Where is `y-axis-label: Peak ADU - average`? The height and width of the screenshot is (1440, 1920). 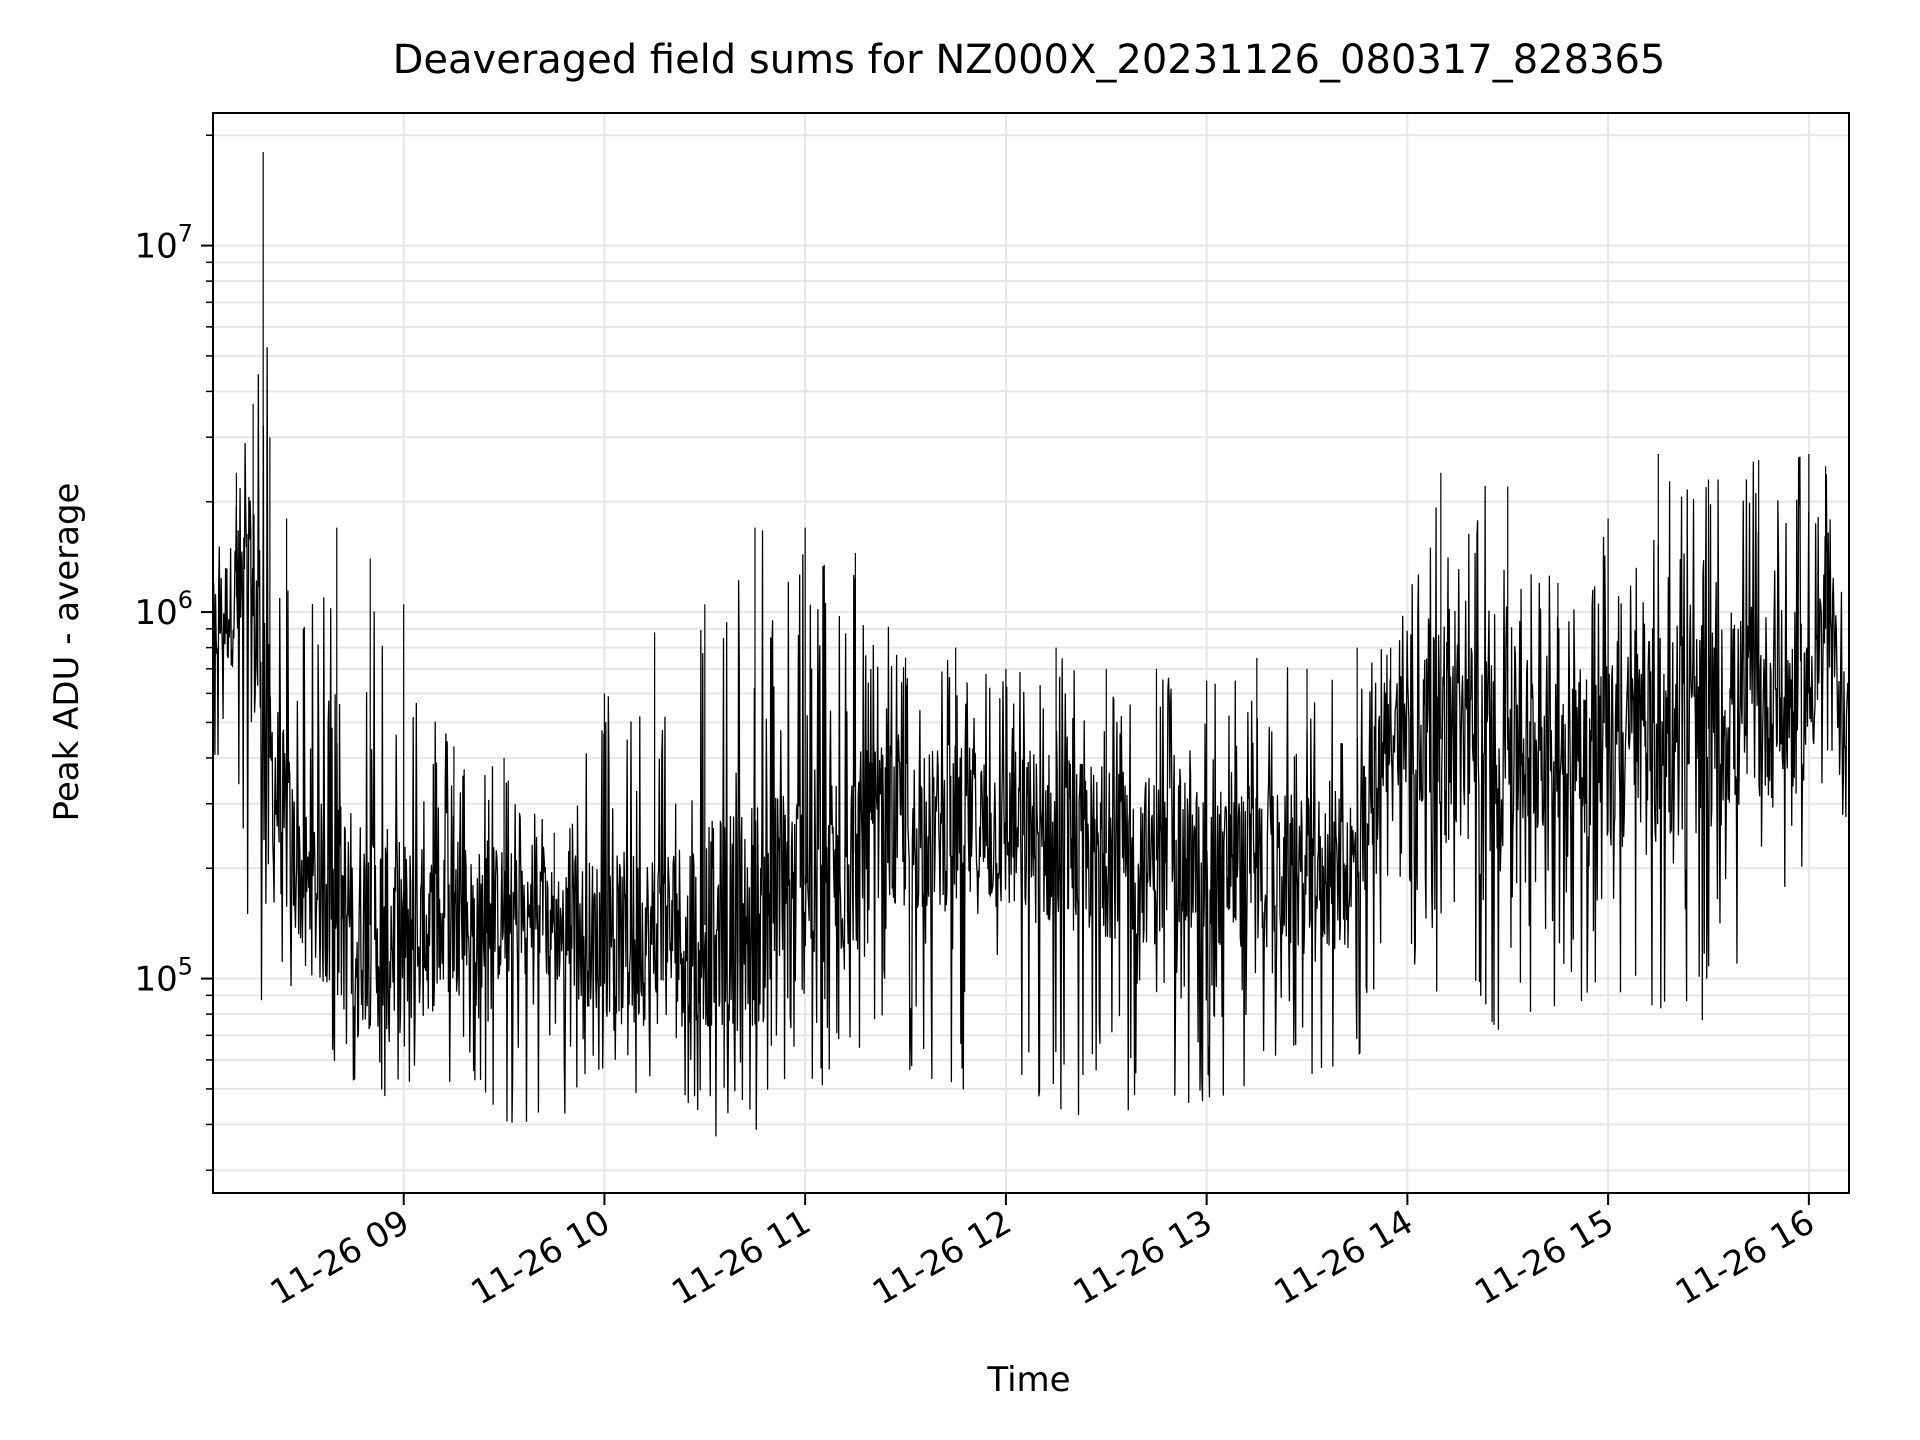
y-axis-label: Peak ADU - average is located at coordinates (67, 652).